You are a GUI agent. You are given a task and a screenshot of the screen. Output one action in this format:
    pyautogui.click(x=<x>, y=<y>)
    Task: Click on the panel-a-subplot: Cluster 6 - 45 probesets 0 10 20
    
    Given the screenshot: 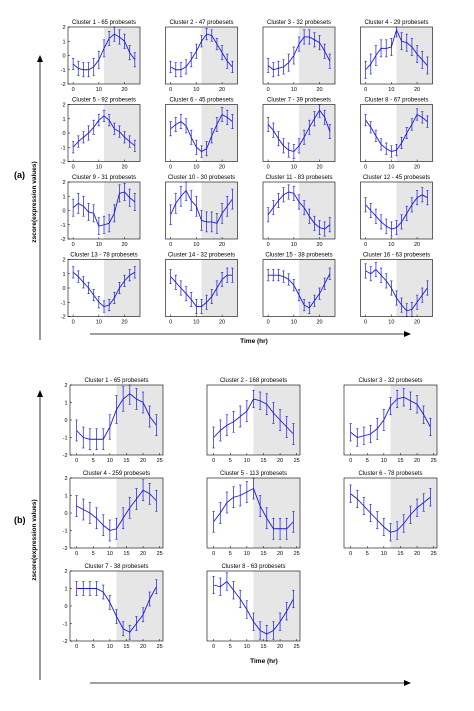 What is the action you would take?
    pyautogui.click(x=201, y=134)
    